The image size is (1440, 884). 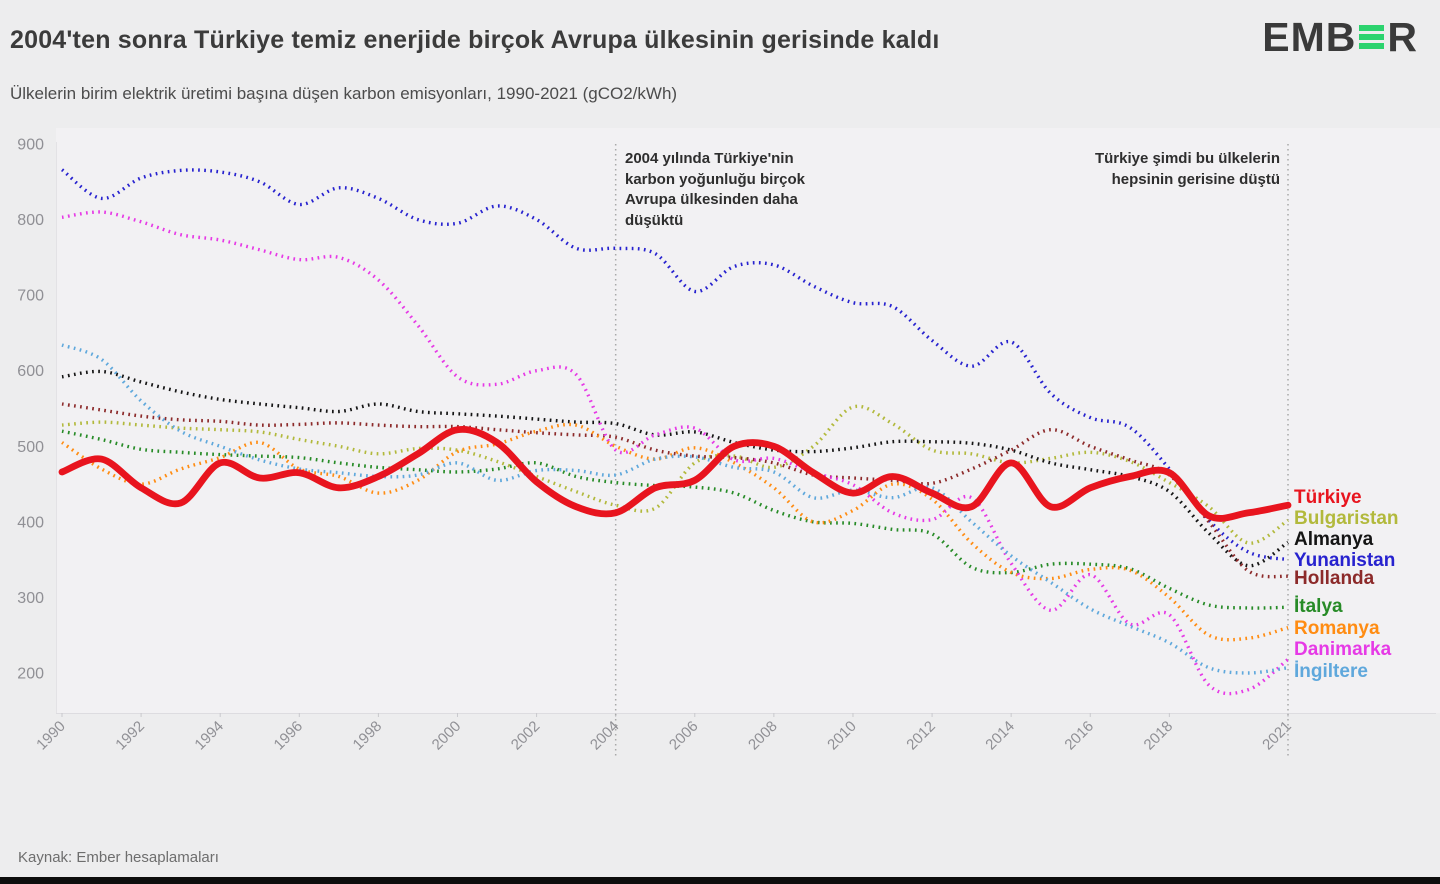 I want to click on legend-label-hollanda: Hollanda, so click(x=1334, y=578).